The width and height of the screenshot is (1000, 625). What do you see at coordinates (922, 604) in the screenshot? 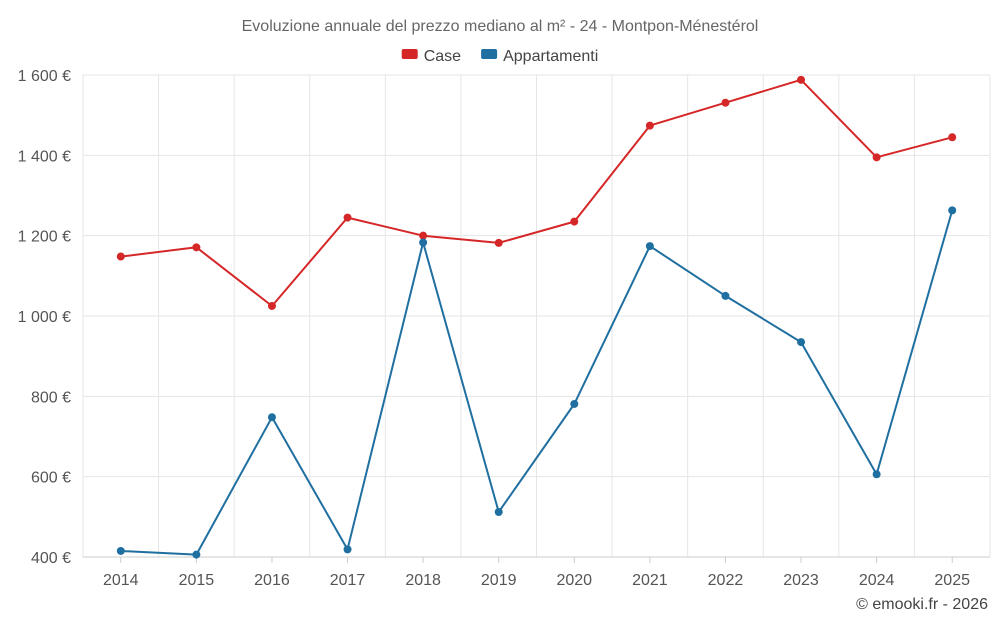
I see `credit-text: © emooki.fr - 2026` at bounding box center [922, 604].